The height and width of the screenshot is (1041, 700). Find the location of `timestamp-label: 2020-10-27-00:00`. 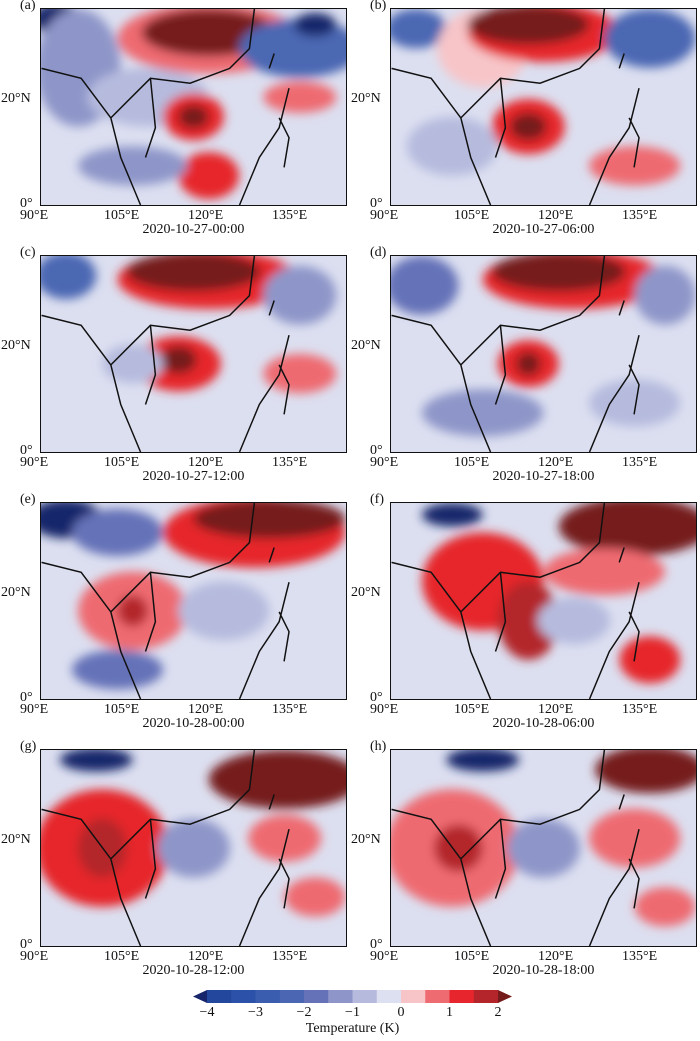

timestamp-label: 2020-10-27-00:00 is located at coordinates (193, 229).